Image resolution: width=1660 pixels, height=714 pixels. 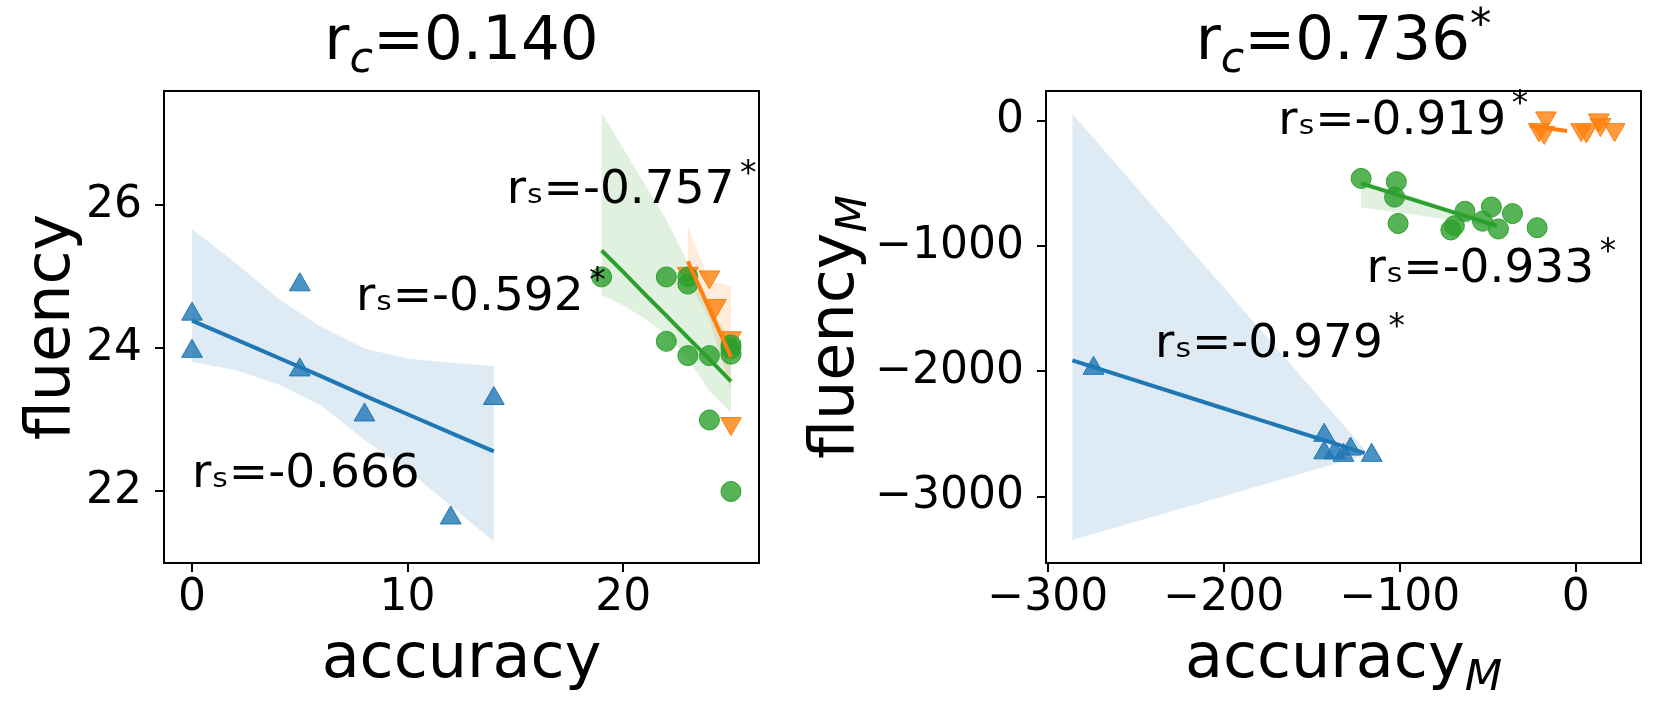 I want to click on x-tick-label: −200, so click(x=1224, y=595).